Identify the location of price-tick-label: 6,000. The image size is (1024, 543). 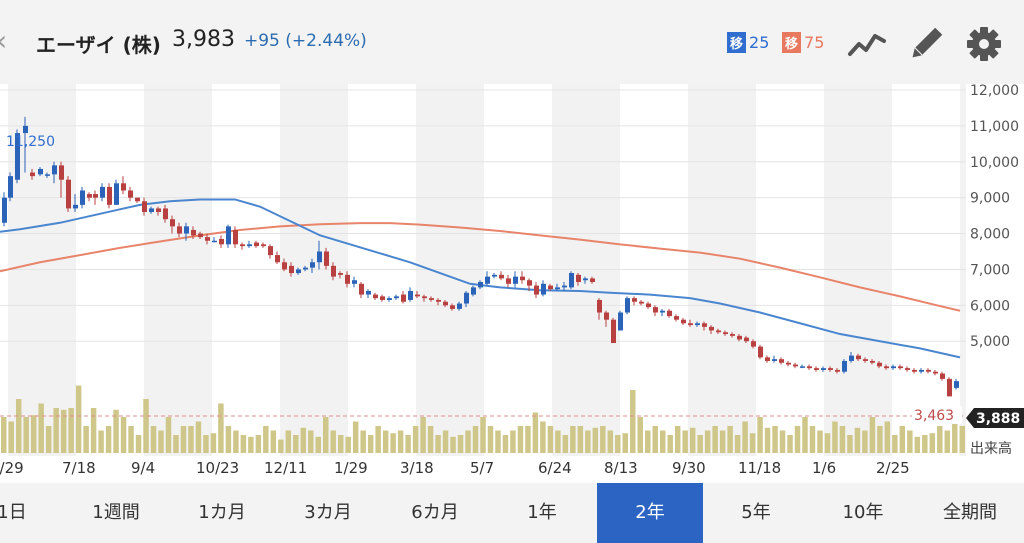
(990, 306).